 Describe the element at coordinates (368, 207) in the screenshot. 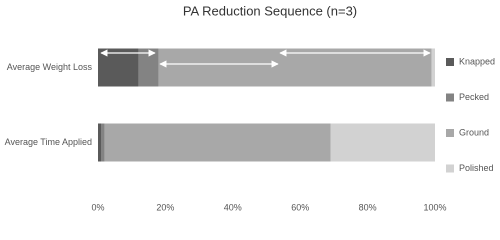

I see `x-tick-label: 80%` at that location.